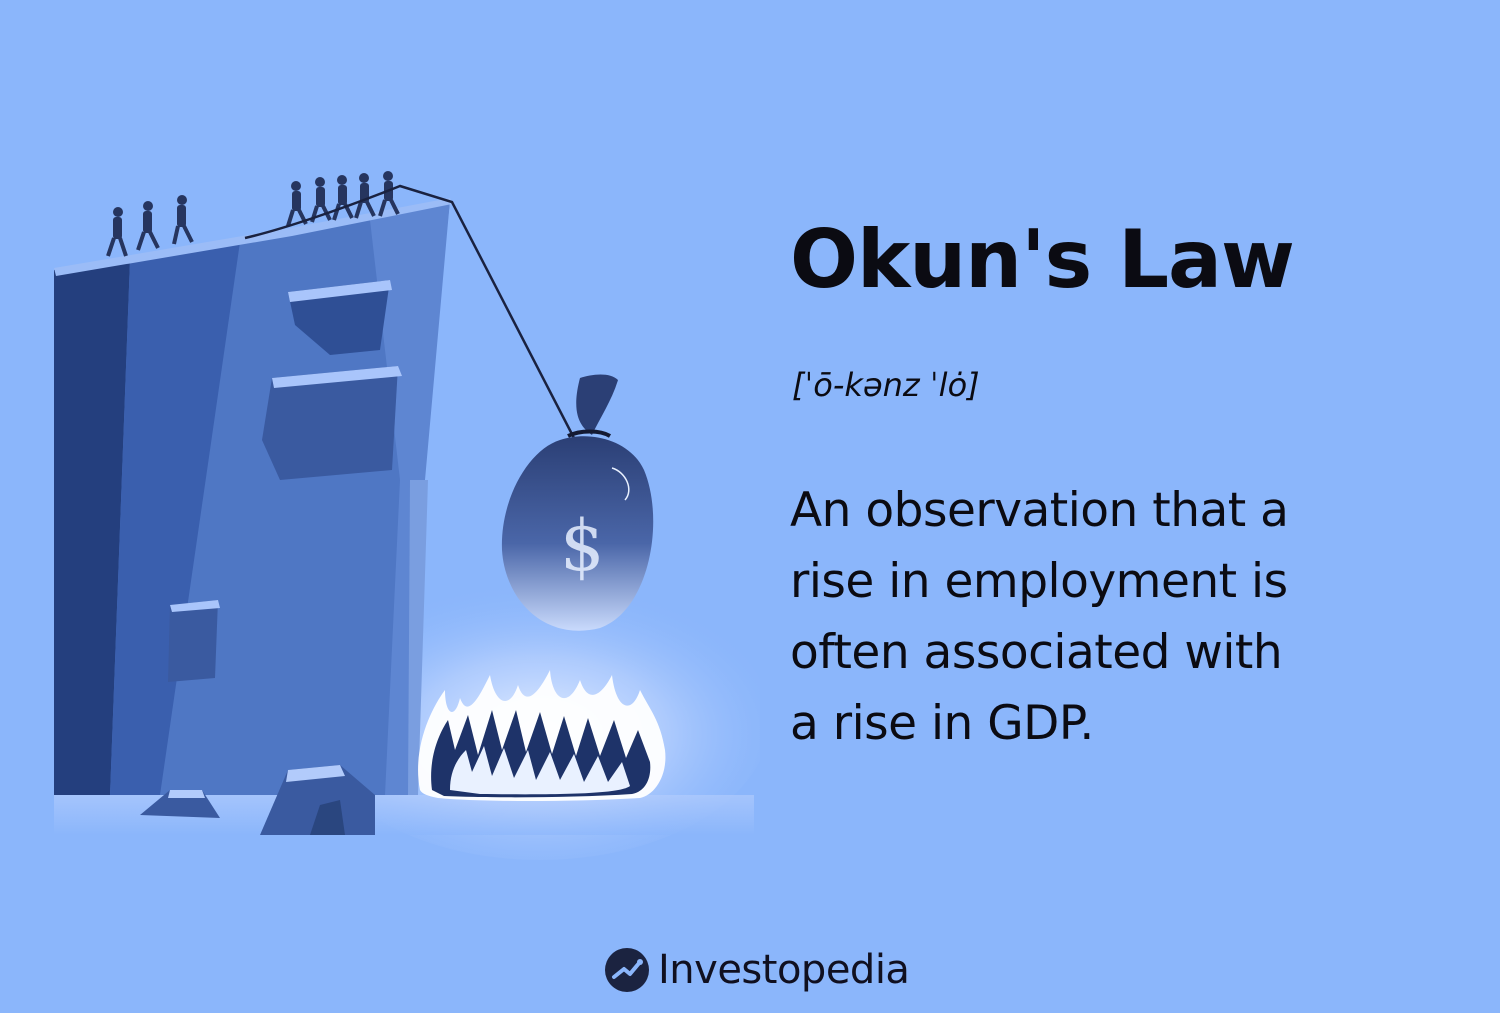 This screenshot has height=1013, width=1500. Describe the element at coordinates (942, 723) in the screenshot. I see `definition-line: a rise in GDP.` at that location.